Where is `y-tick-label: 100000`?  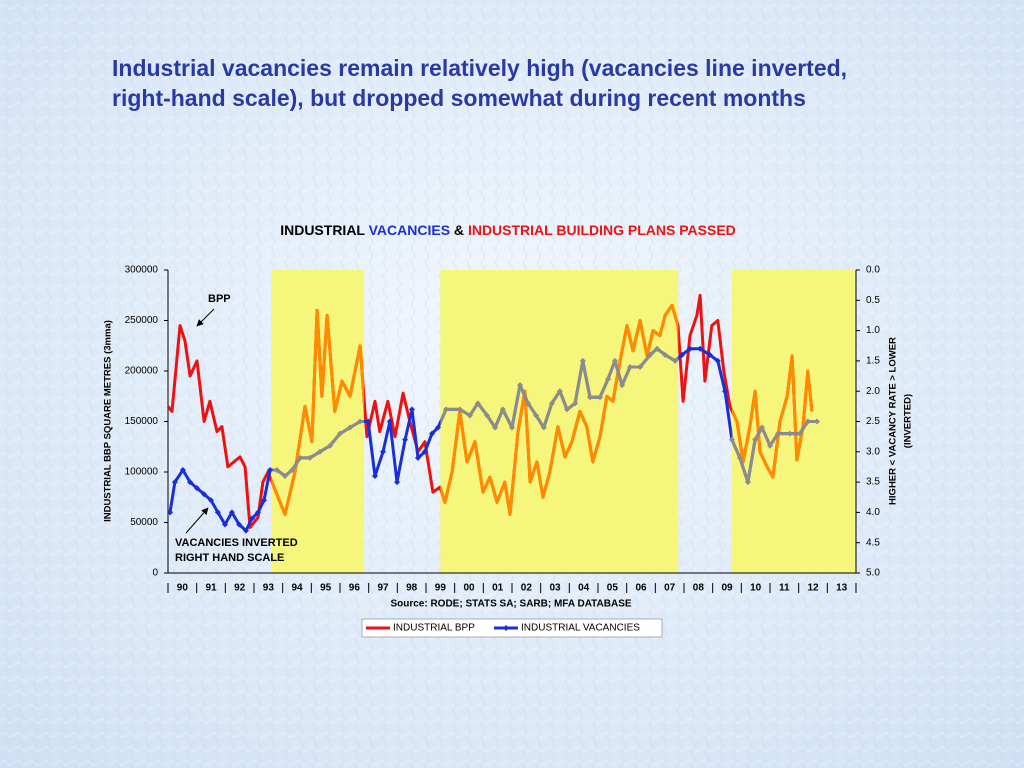
y-tick-label: 100000 is located at coordinates (142, 472).